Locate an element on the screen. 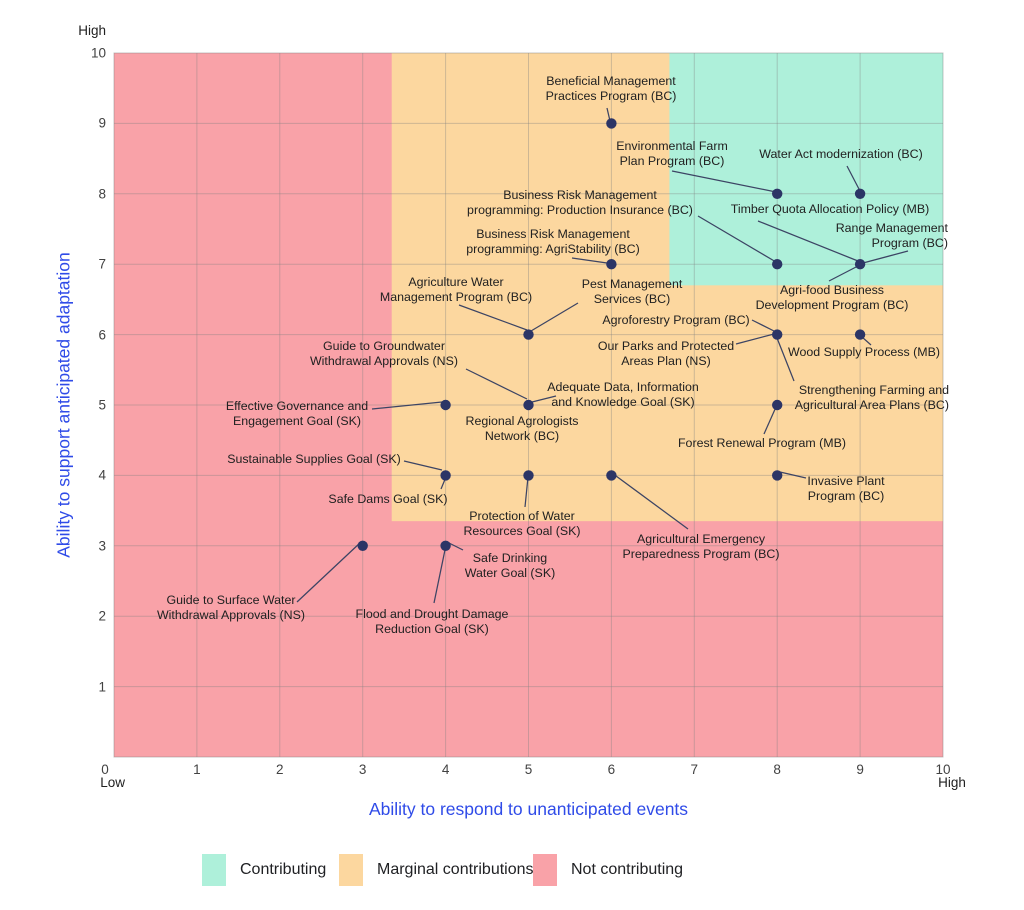 Image resolution: width=1024 pixels, height=910 pixels. y-tick-label: 9 is located at coordinates (102, 123).